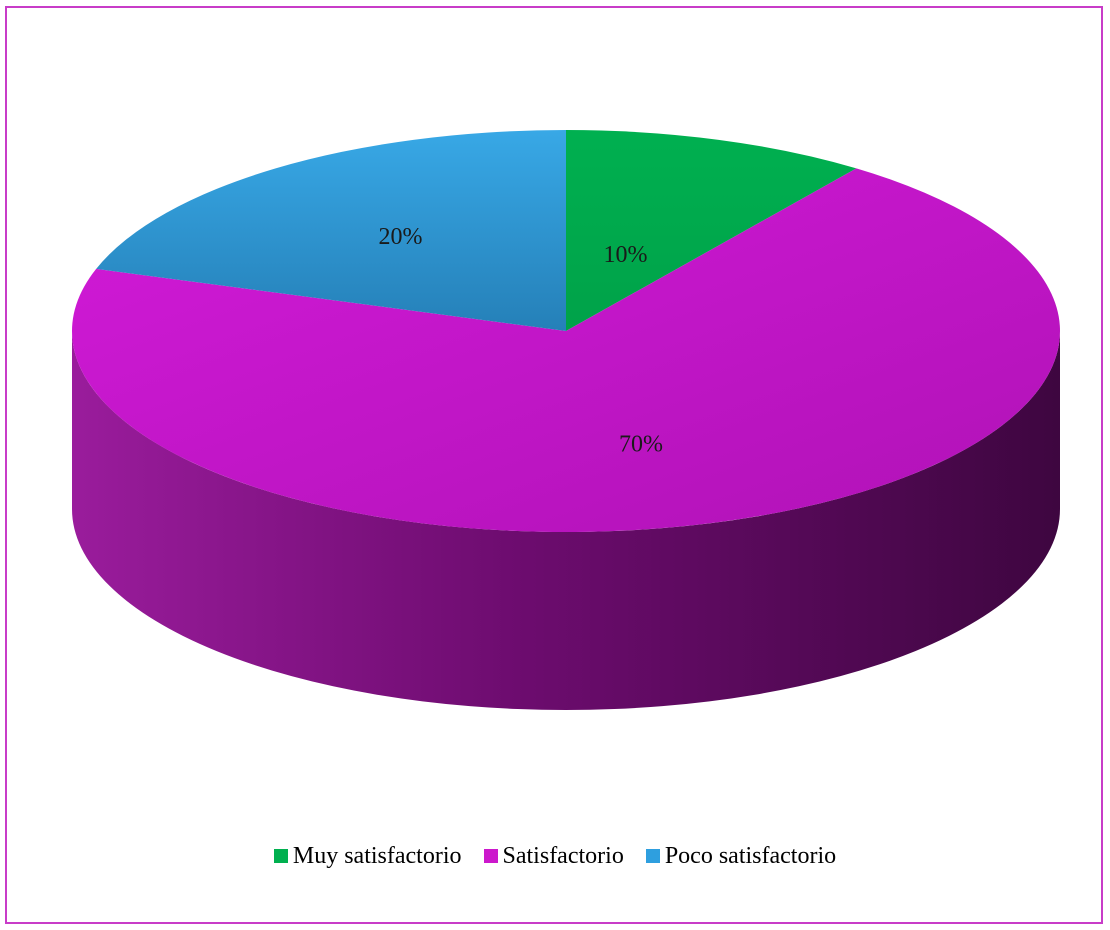 This screenshot has width=1110, height=930. I want to click on pie-slice-poco-satisfactorio, so click(331, 230).